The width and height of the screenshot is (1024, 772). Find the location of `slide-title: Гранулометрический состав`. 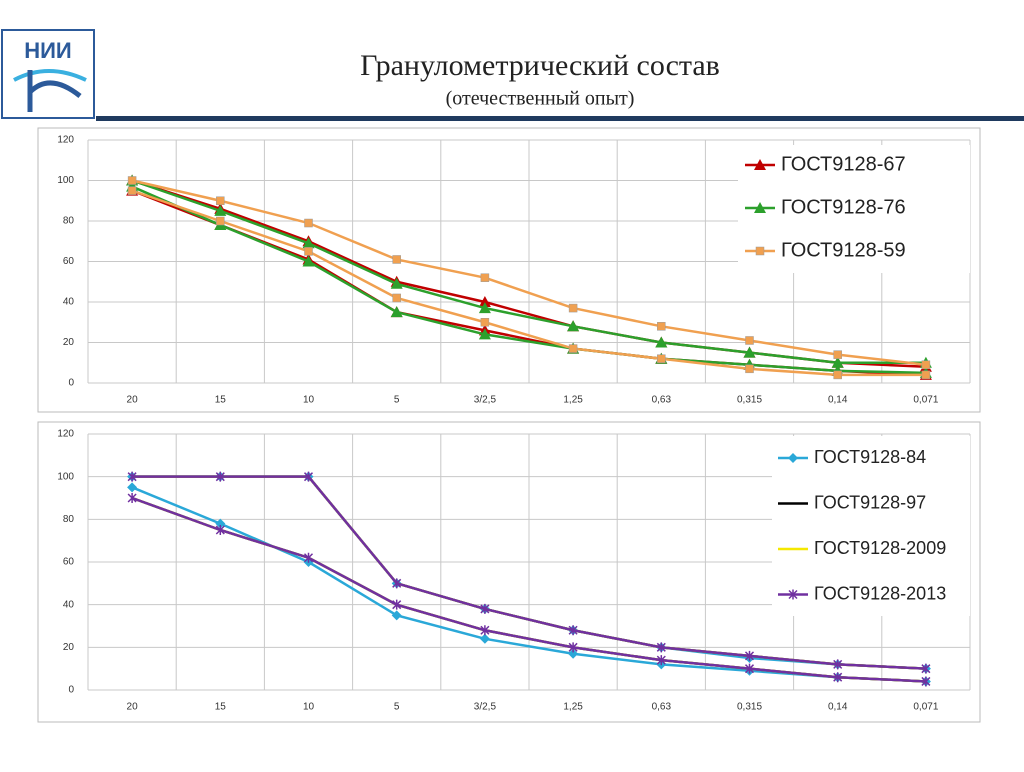

slide-title: Гранулометрический состав is located at coordinates (540, 65).